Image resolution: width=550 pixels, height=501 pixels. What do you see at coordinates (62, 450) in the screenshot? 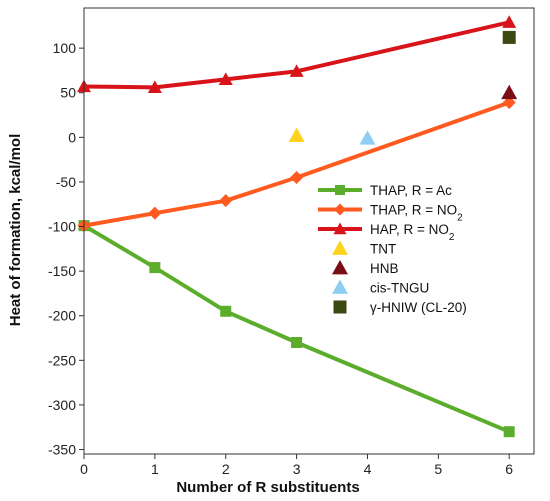
I see `y-tick-label: -350` at bounding box center [62, 450].